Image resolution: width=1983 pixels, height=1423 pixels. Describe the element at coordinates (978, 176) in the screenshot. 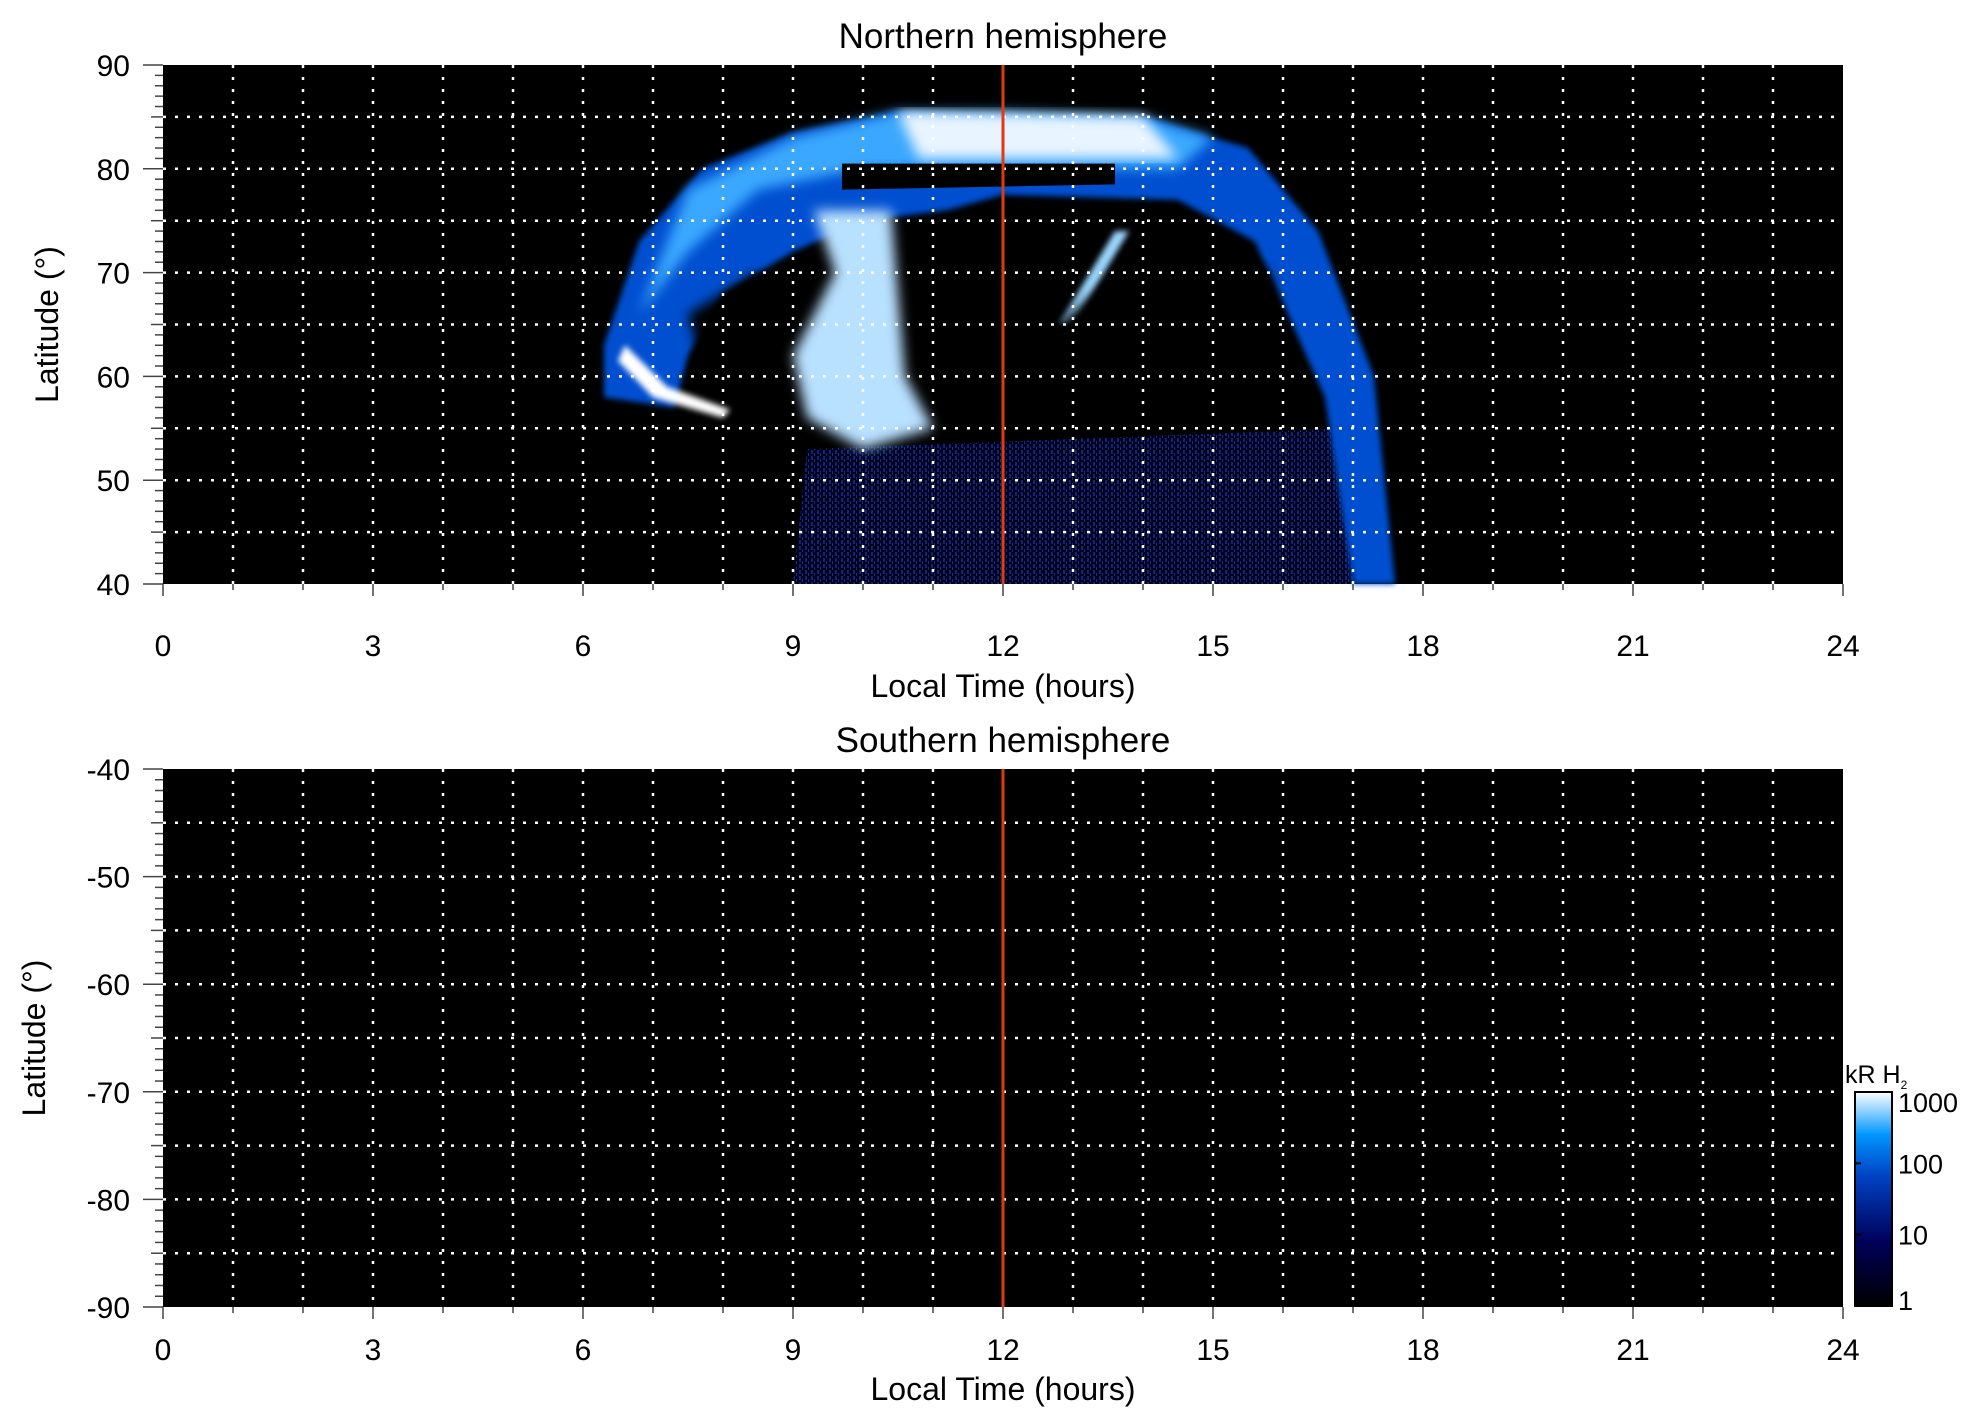

I see `data-gap` at that location.